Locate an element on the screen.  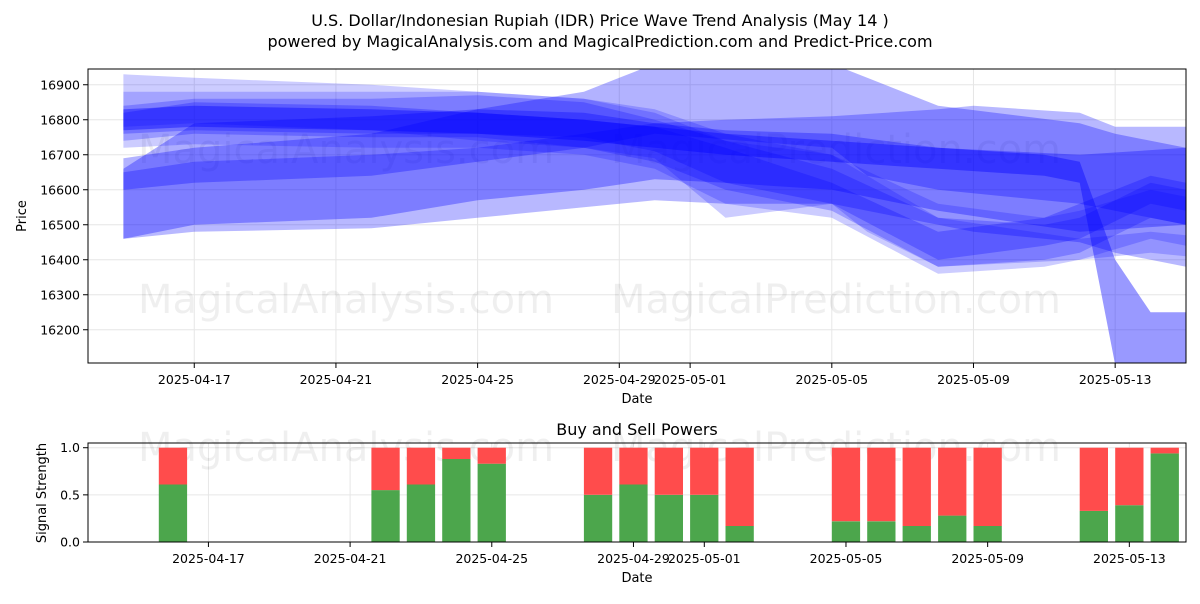
power-x-tick-label: 2025-04-17 is located at coordinates (208, 558).